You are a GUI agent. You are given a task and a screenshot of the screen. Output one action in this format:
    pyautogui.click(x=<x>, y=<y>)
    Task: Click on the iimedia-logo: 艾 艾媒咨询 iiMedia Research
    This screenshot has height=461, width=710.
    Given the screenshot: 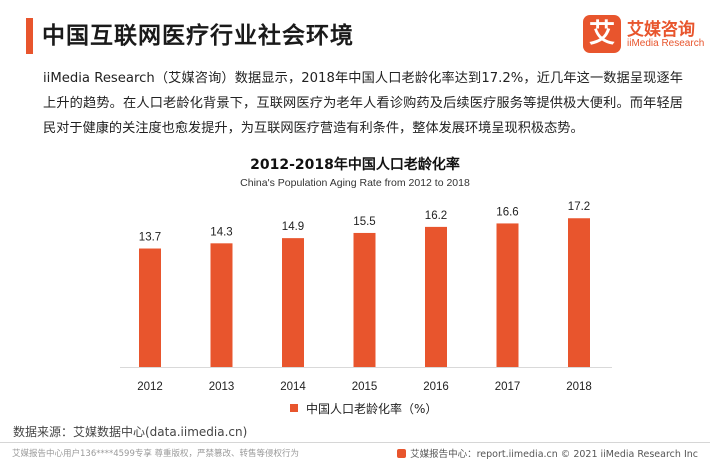 What is the action you would take?
    pyautogui.click(x=644, y=36)
    